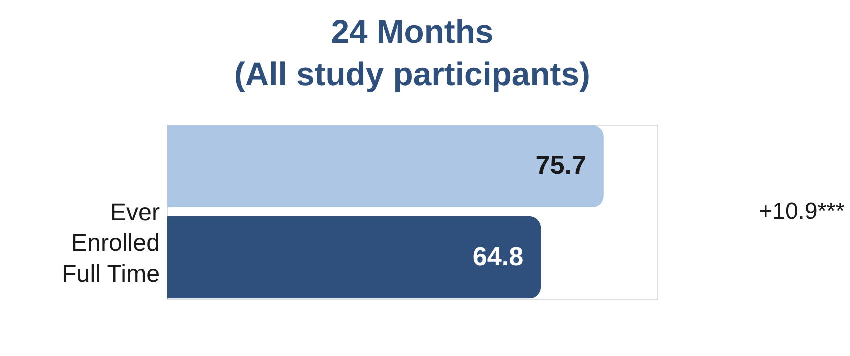 Image resolution: width=850 pixels, height=356 pixels. I want to click on chart-title: 24 Months (All study participants), so click(412, 52).